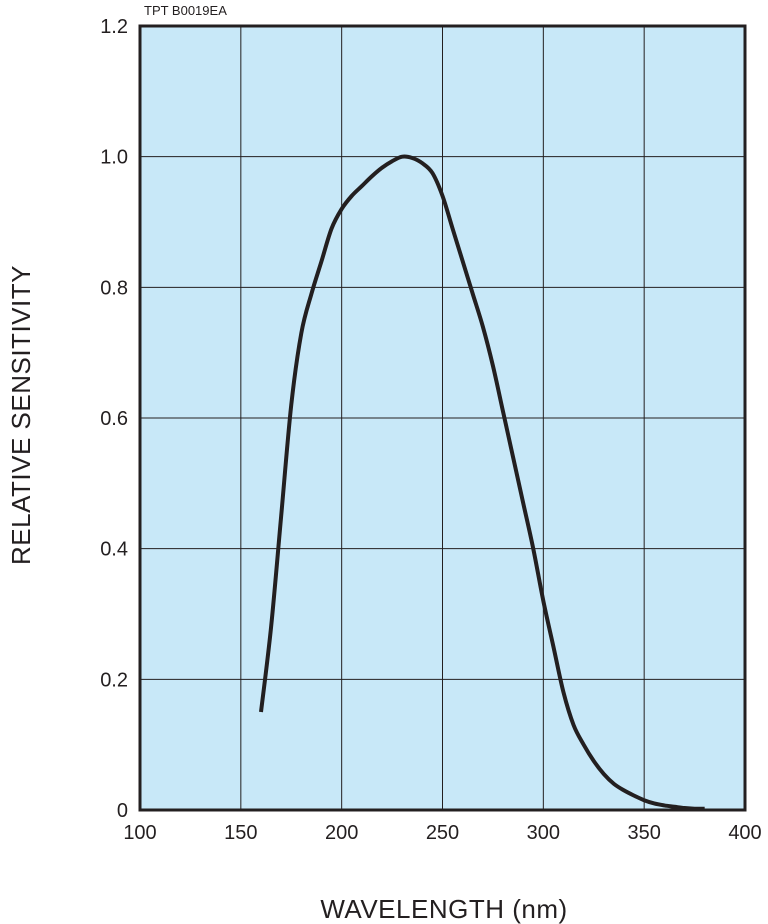 The width and height of the screenshot is (768, 924). Describe the element at coordinates (643, 833) in the screenshot. I see `x-tick-label: 350` at that location.